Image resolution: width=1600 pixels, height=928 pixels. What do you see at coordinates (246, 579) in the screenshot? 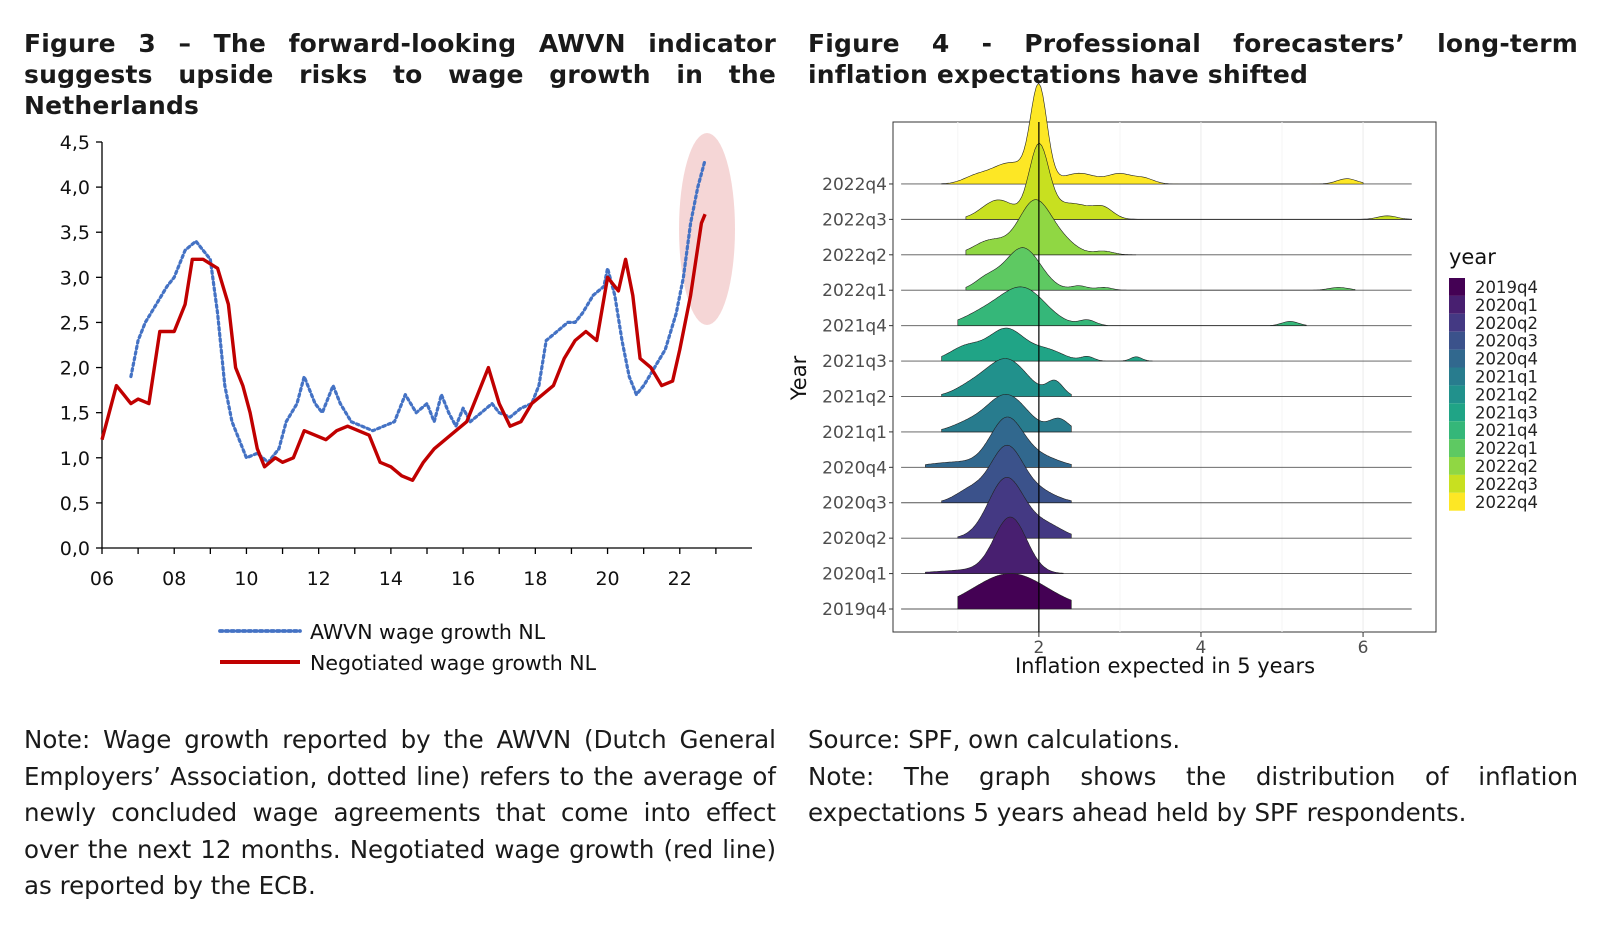
I see `x-tick-label: 10` at bounding box center [246, 579].